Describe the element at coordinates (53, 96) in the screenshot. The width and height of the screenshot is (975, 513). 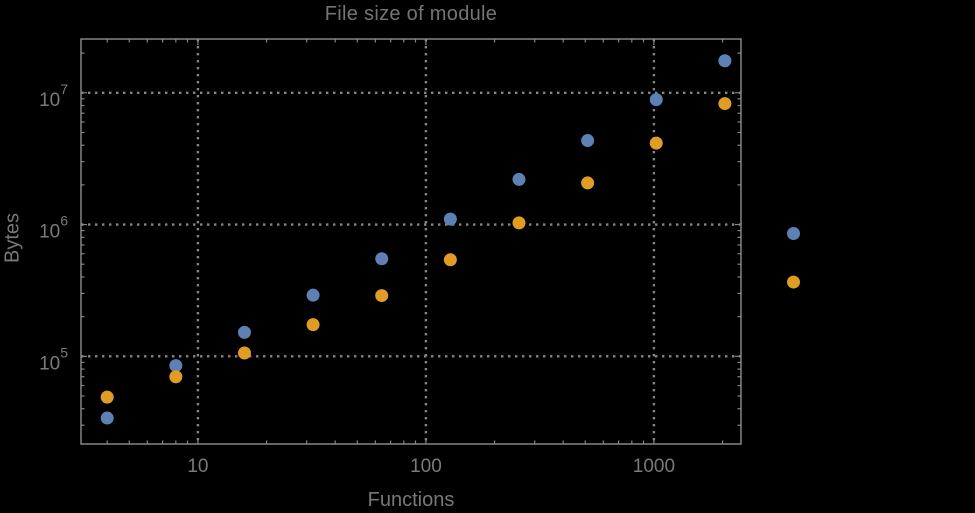
I see `y-tick-label: 10⁷` at that location.